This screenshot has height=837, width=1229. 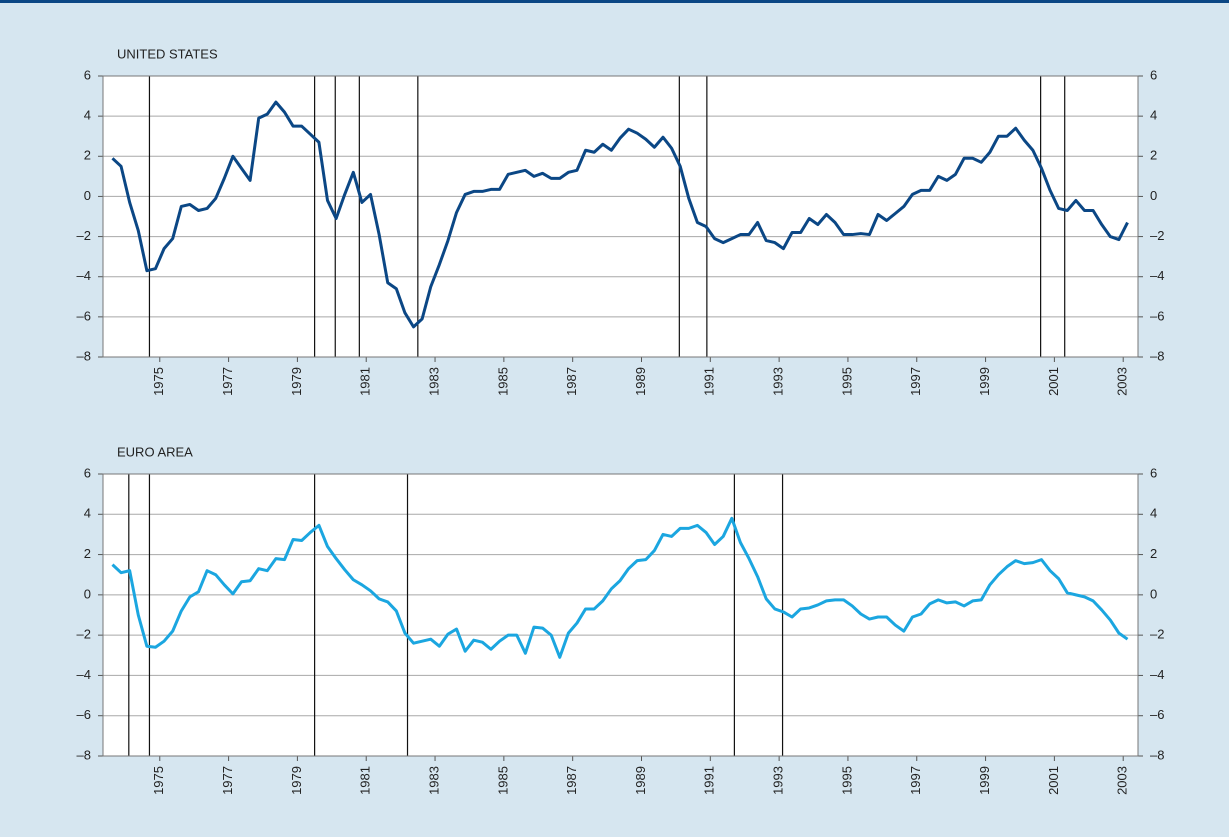 What do you see at coordinates (155, 451) in the screenshot?
I see `chart-title: EURO AREA` at bounding box center [155, 451].